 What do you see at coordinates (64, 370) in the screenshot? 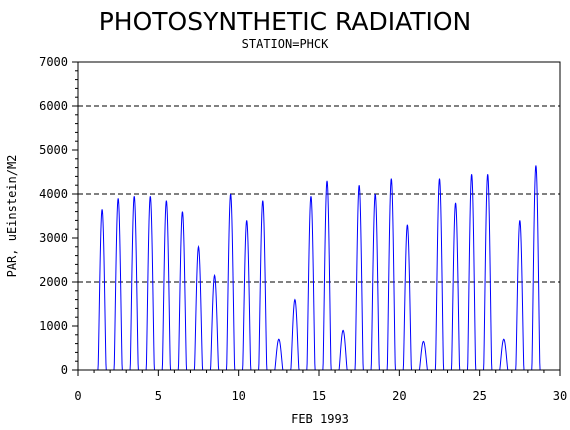
I see `y-tick-label: 0` at bounding box center [64, 370].